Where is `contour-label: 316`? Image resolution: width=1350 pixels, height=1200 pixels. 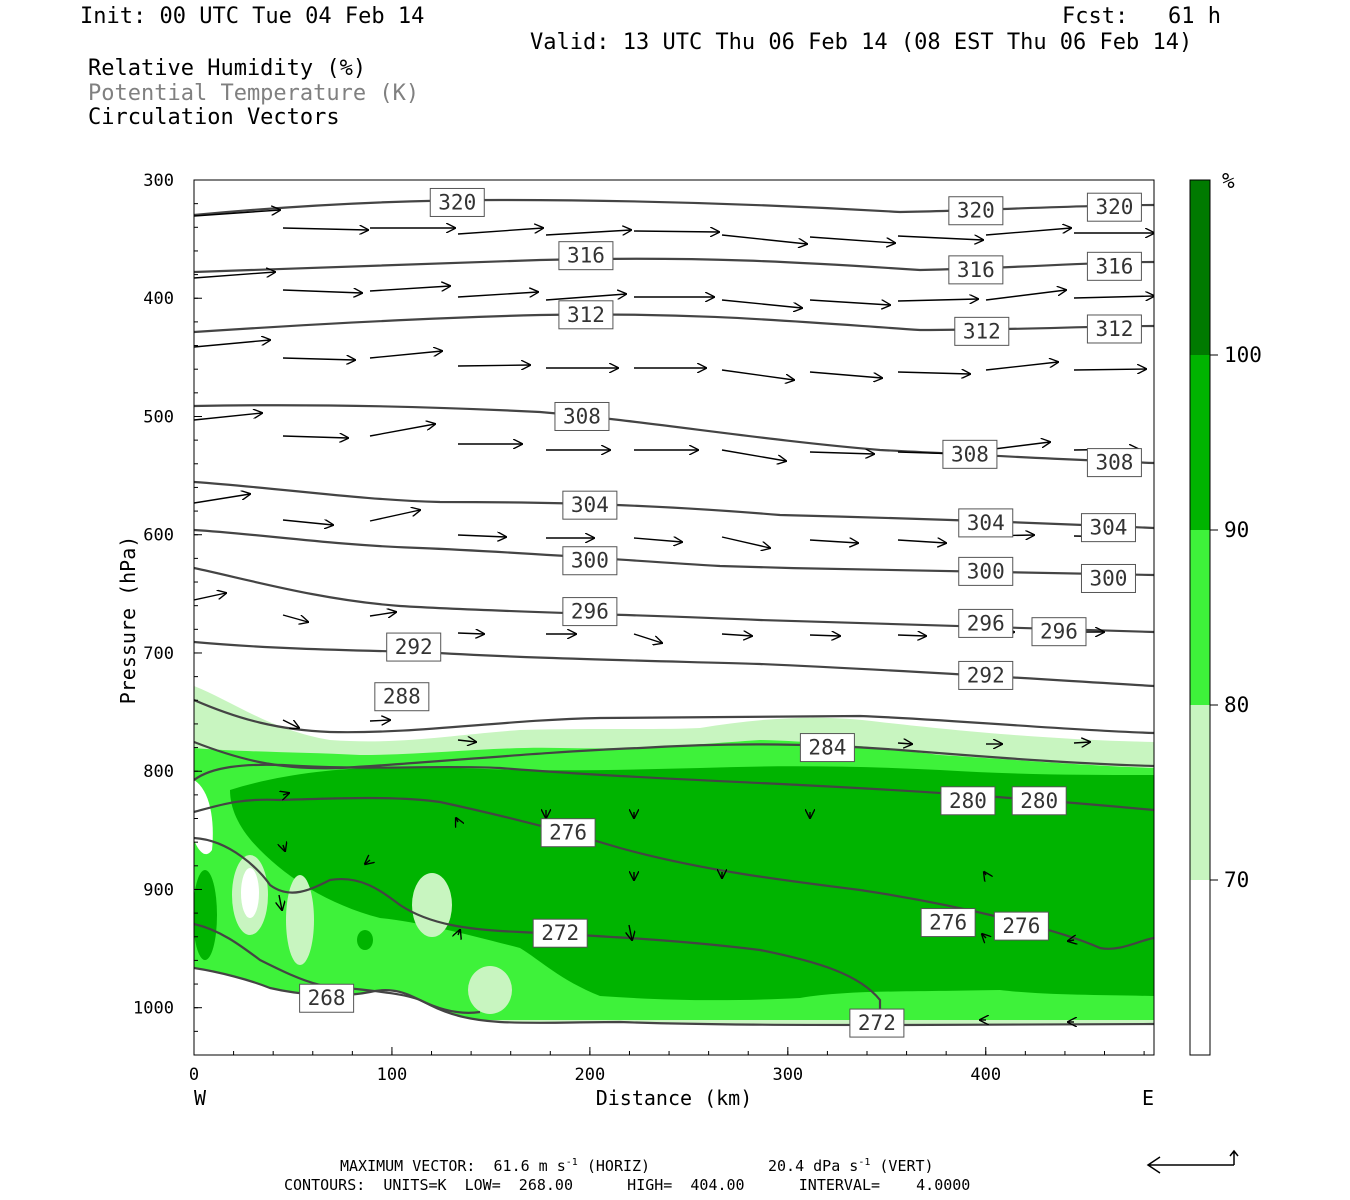
contour-label: 316 is located at coordinates (1114, 266).